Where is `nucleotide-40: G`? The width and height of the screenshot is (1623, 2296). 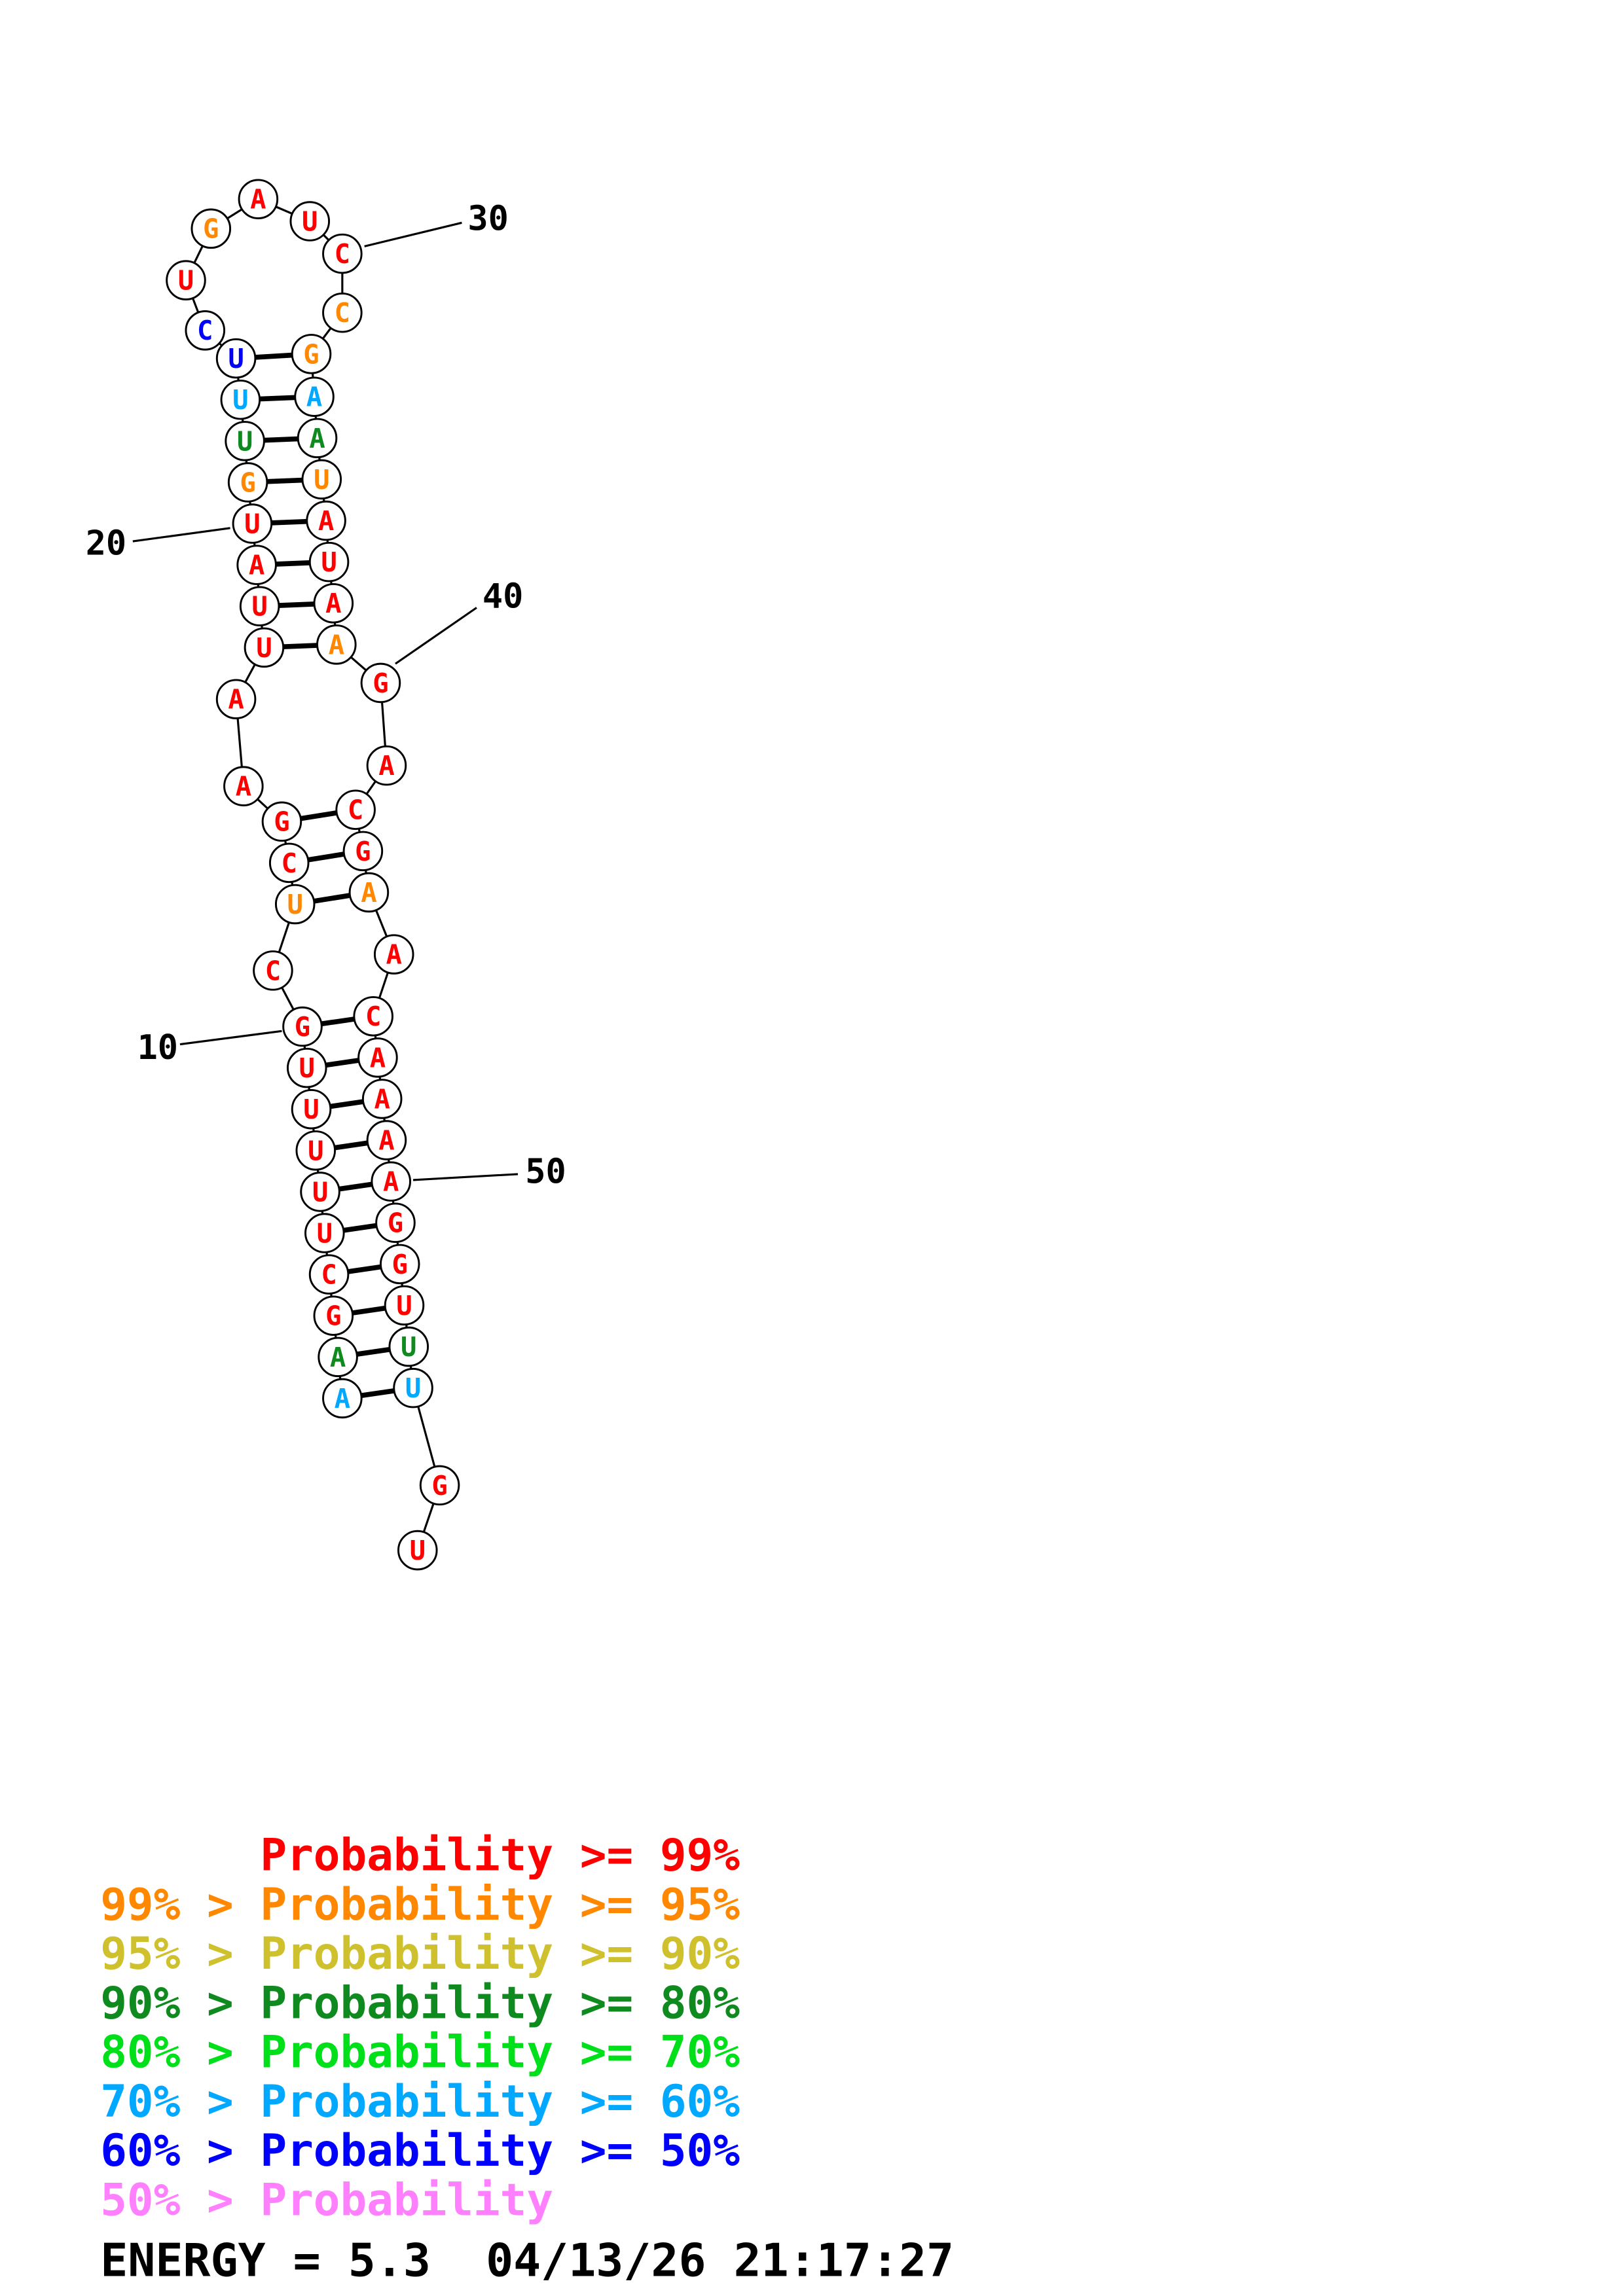 nucleotide-40: G is located at coordinates (380, 683).